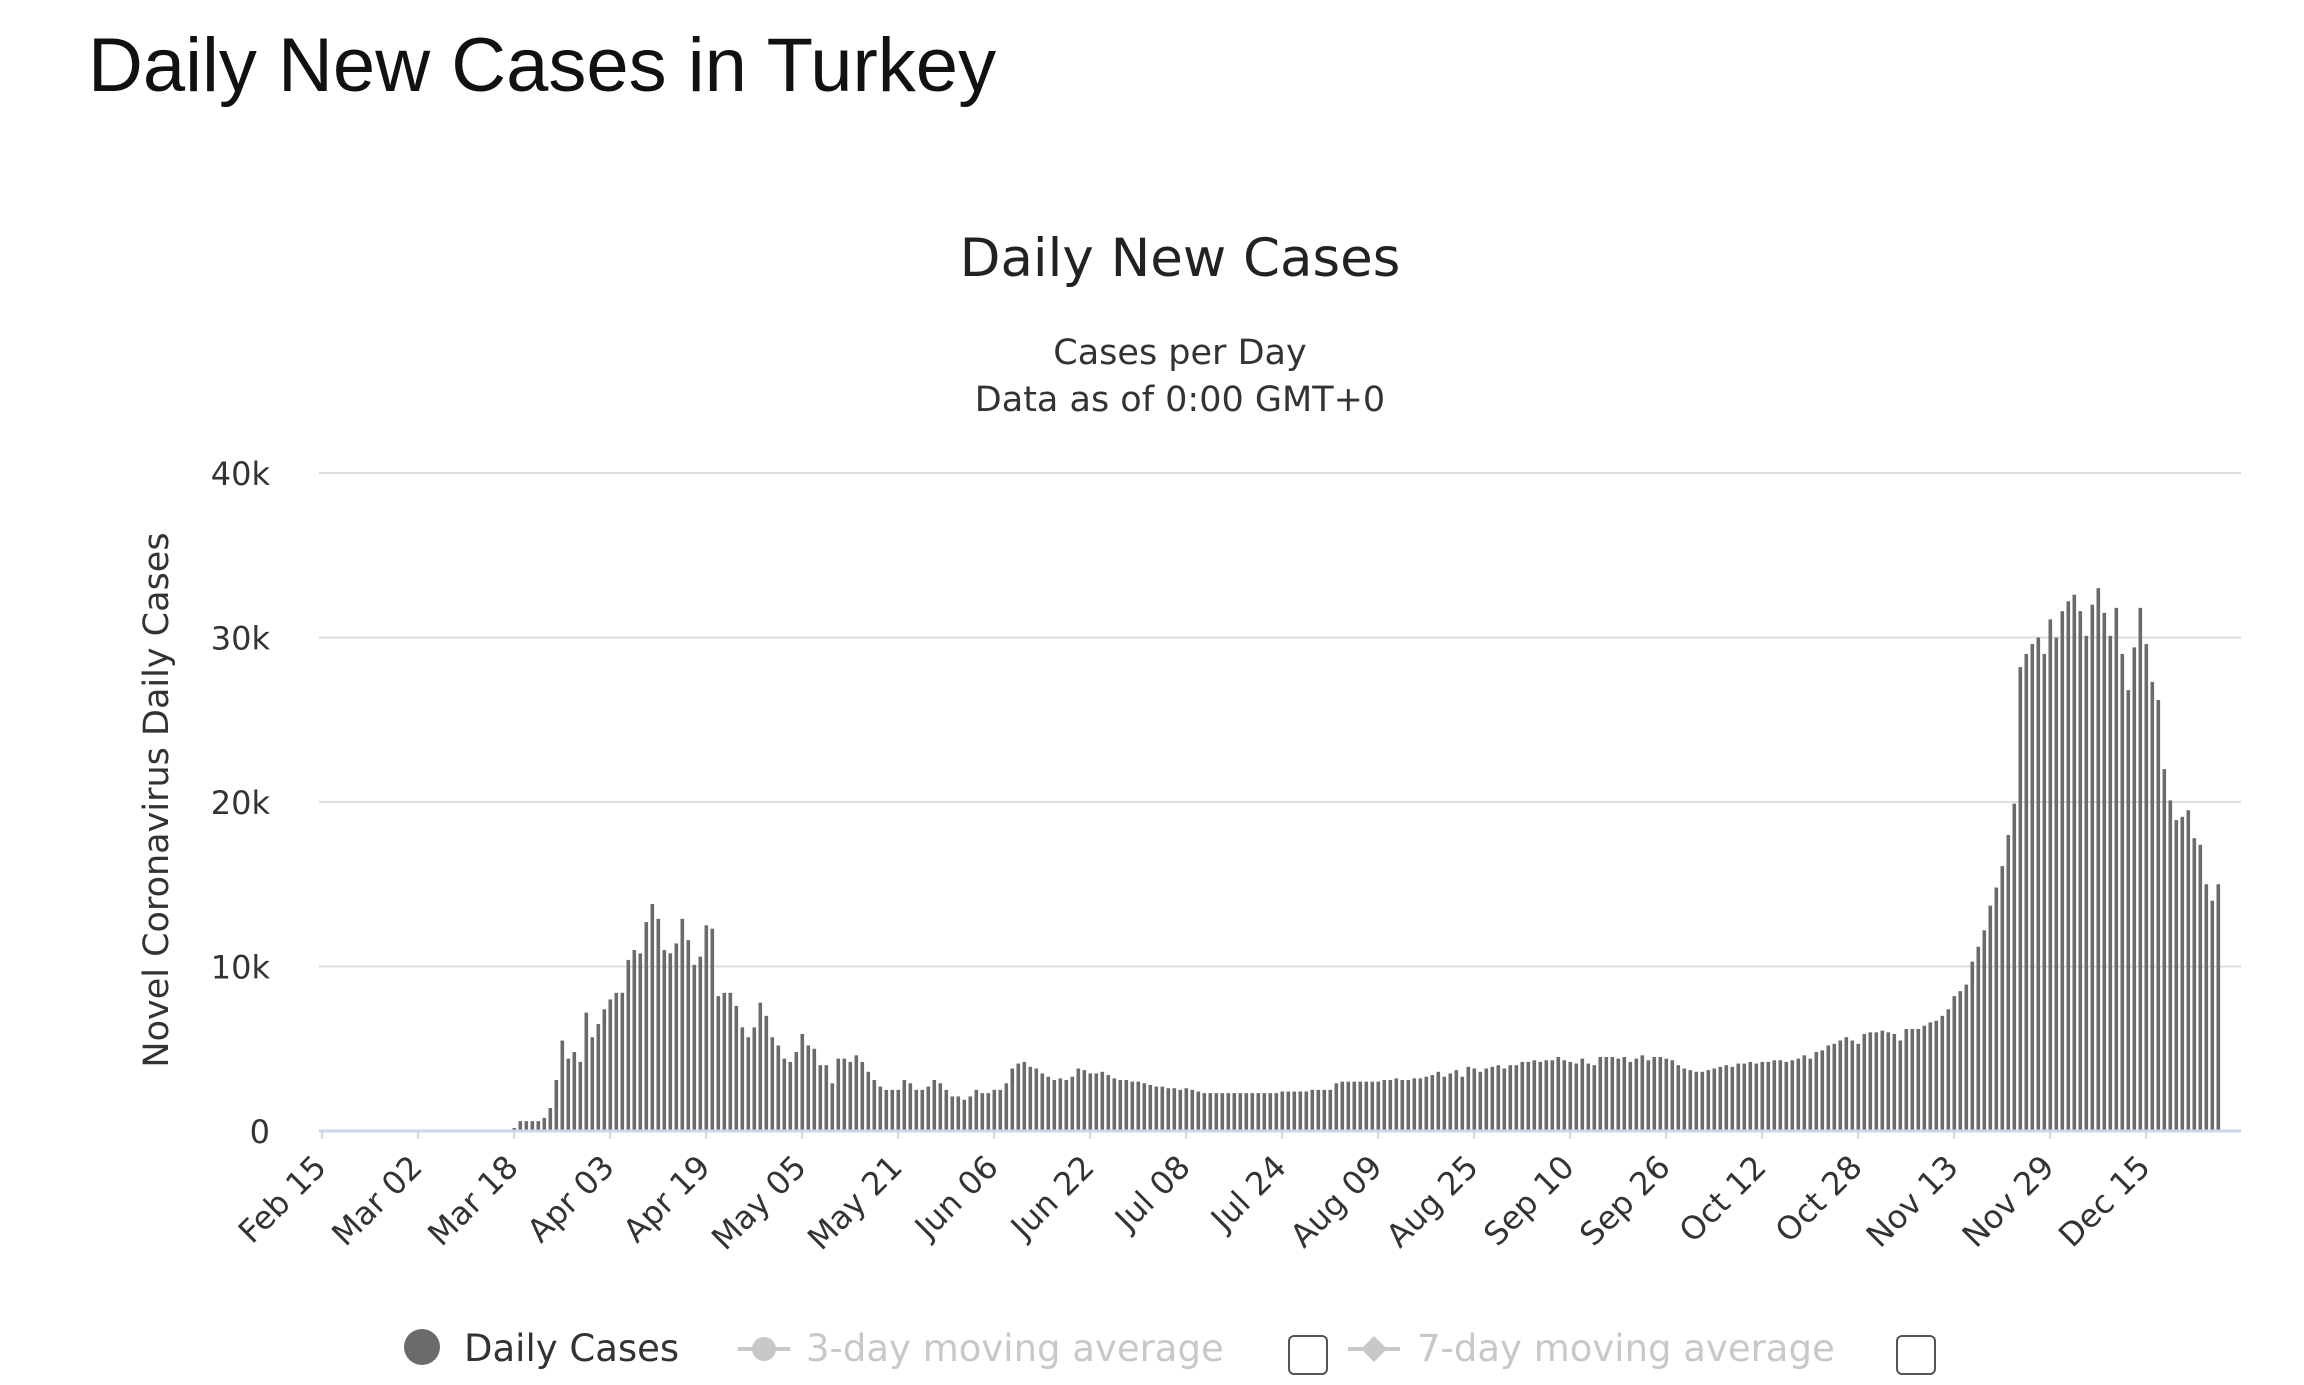 The image size is (2304, 1385). Describe the element at coordinates (1916, 1355) in the screenshot. I see `checkbox-7-day` at that location.